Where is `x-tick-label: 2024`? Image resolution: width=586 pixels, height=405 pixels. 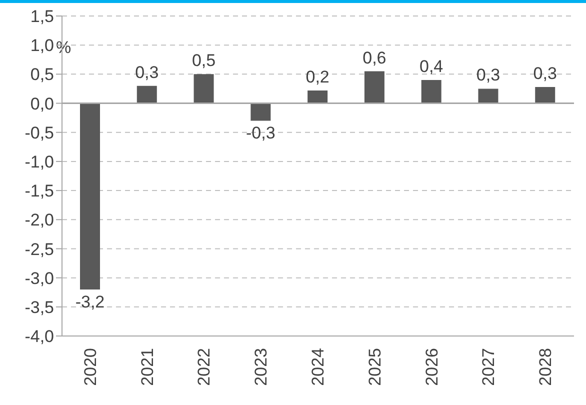 x-tick-label: 2024 is located at coordinates (318, 367).